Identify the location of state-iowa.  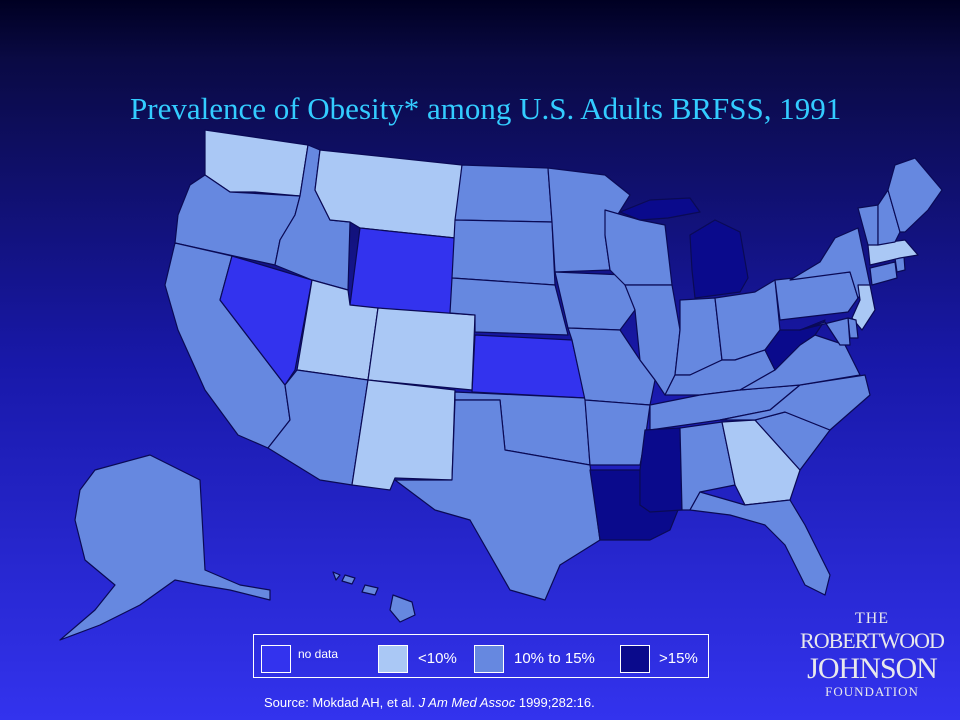
(595, 301).